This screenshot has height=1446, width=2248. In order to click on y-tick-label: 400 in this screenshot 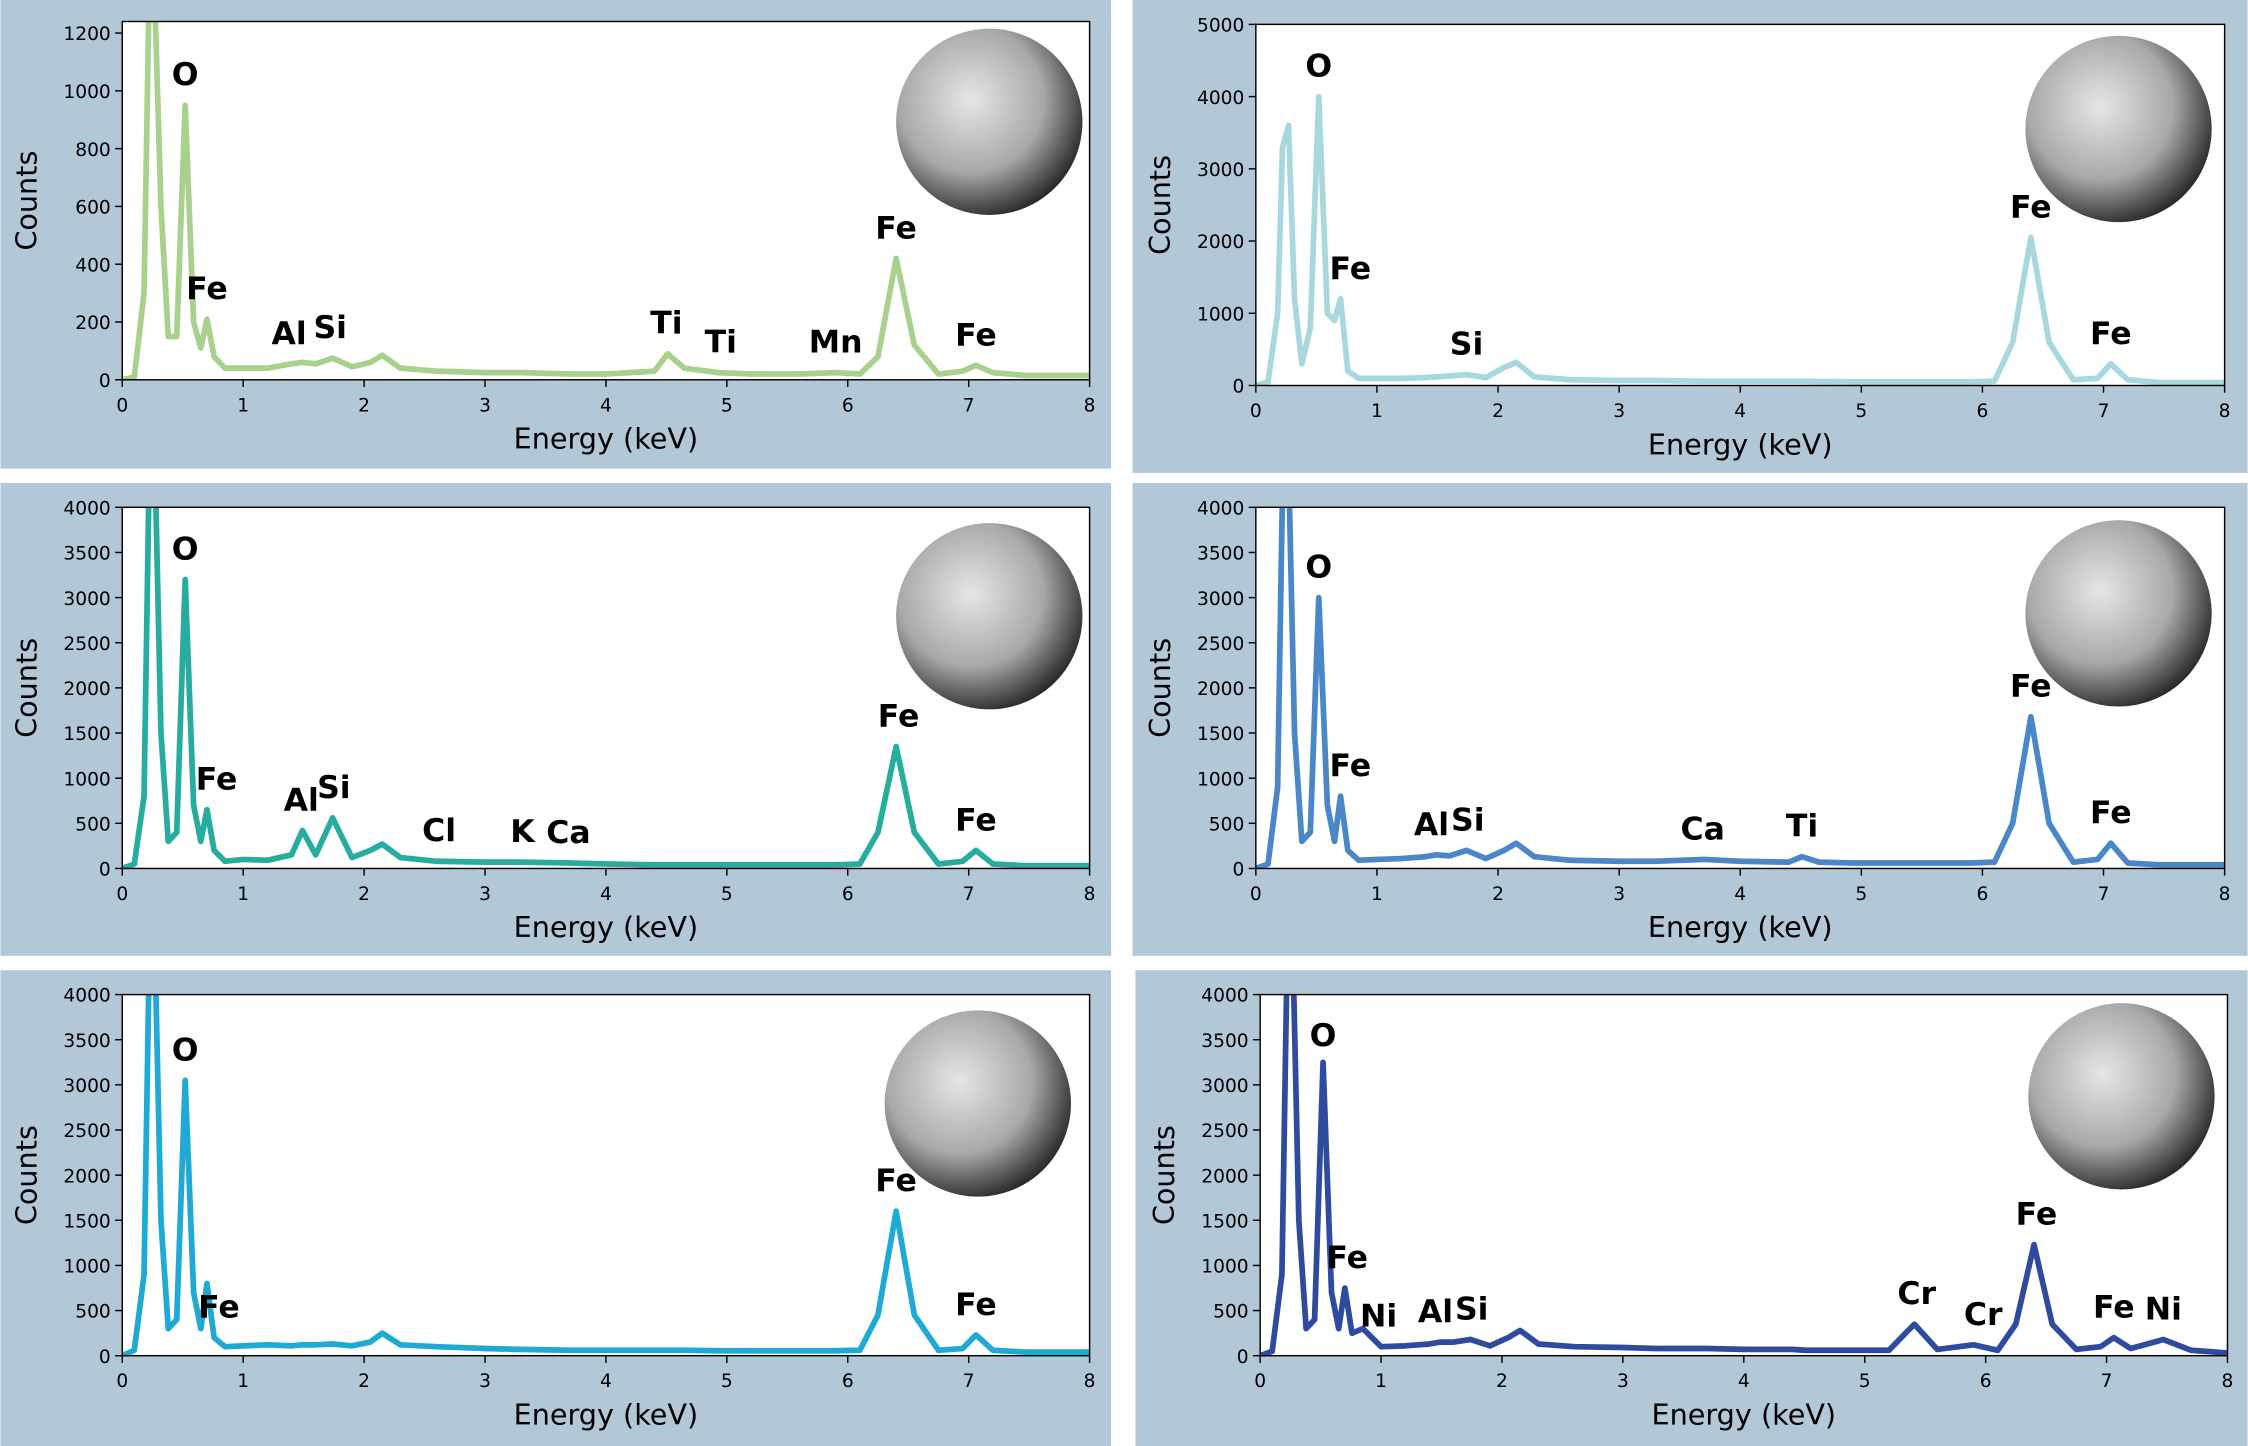, I will do `click(93, 265)`.